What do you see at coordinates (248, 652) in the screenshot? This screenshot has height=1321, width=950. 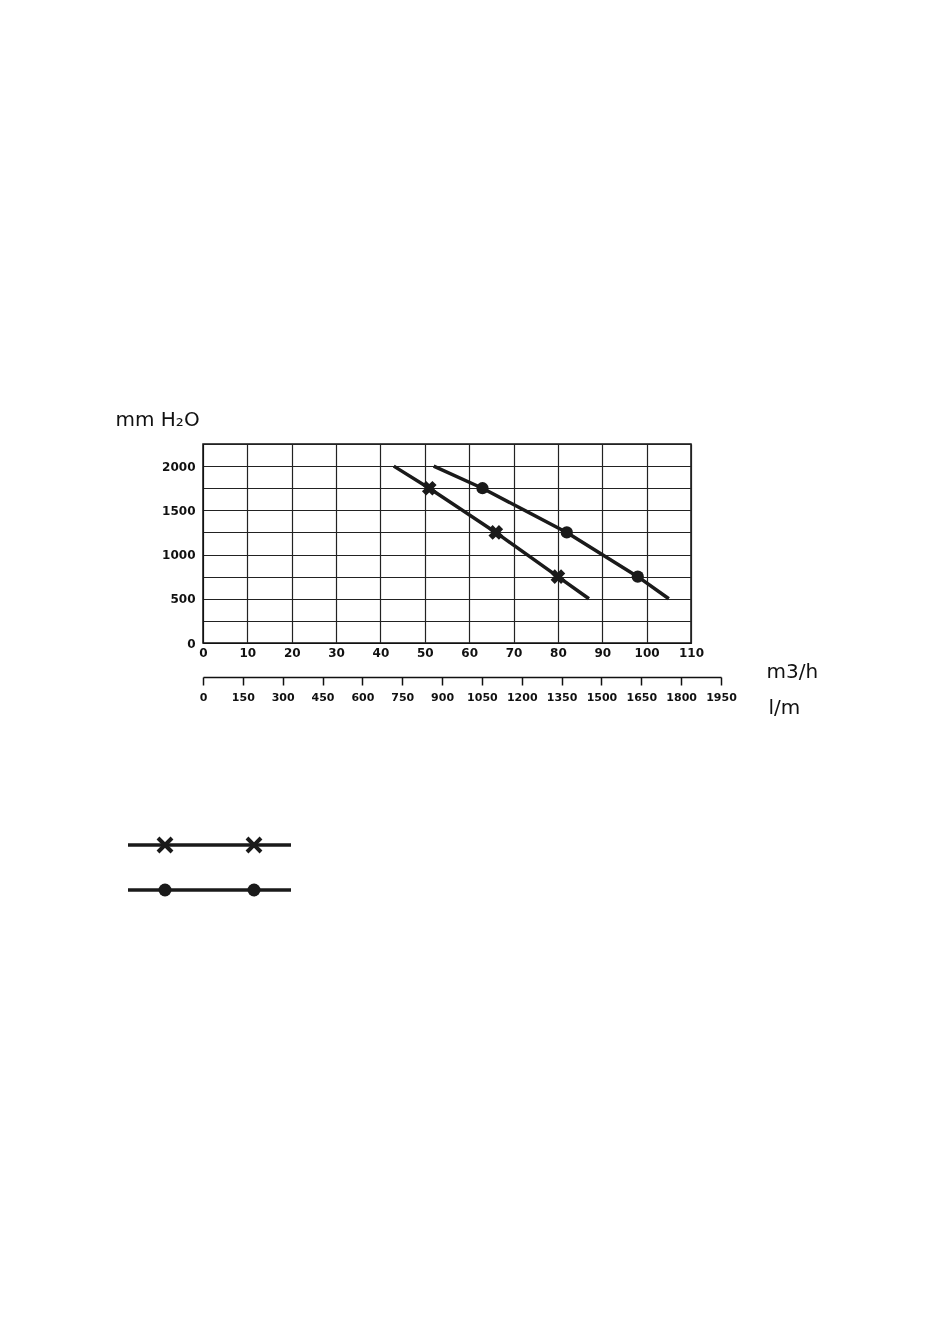 I see `x-tick-label: 10` at bounding box center [248, 652].